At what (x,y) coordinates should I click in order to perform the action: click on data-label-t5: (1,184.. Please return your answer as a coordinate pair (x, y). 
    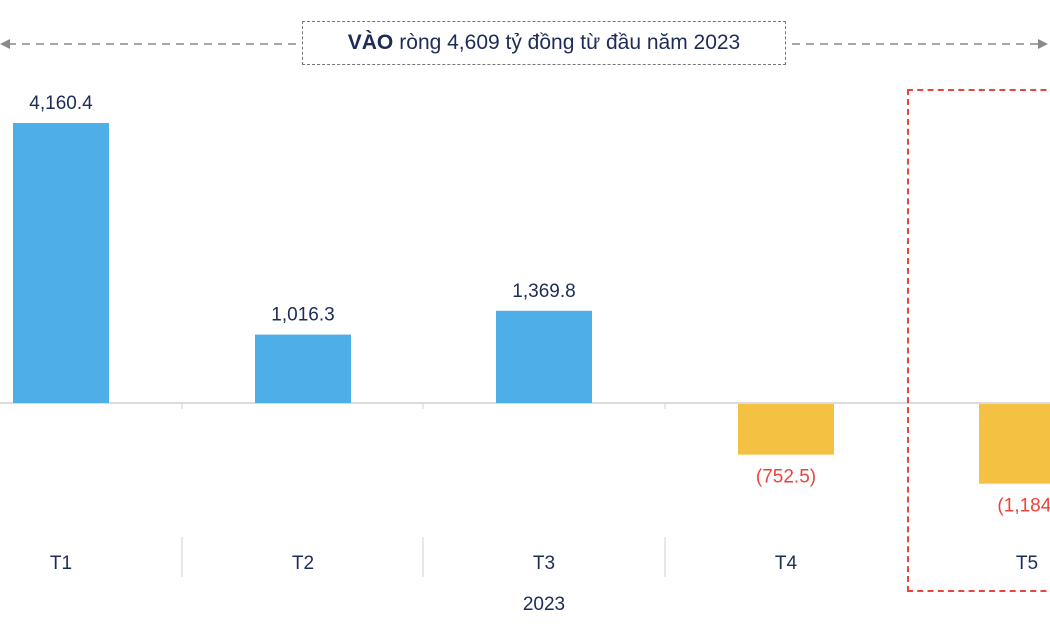
    Looking at the image, I should click on (1023, 506).